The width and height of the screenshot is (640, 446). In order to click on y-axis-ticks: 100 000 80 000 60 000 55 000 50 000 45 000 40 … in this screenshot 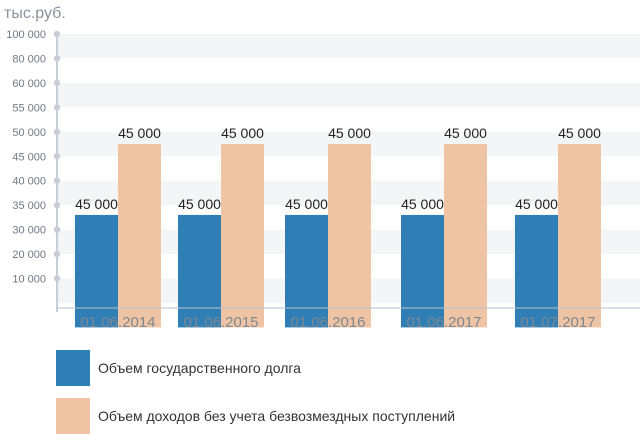, I will do `click(33, 157)`.